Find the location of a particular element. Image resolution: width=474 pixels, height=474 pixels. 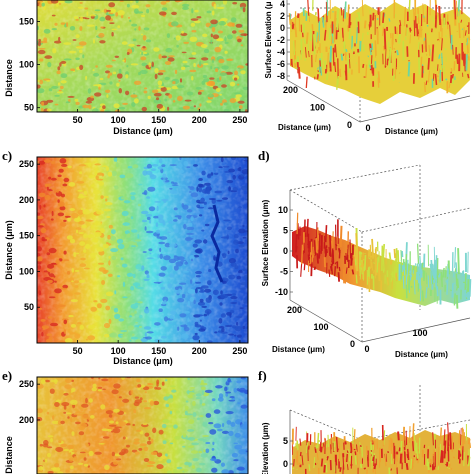

surface-b-spikes is located at coordinates (379, 47).